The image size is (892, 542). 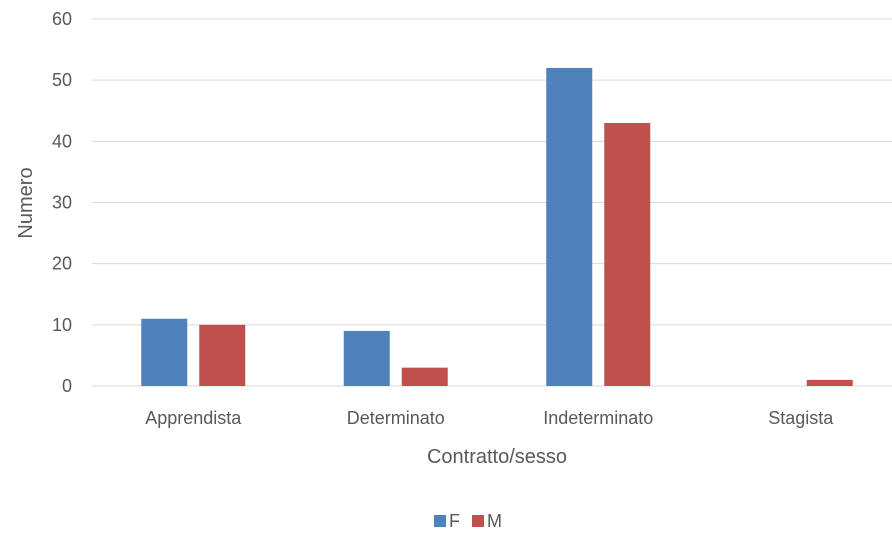 What do you see at coordinates (494, 521) in the screenshot?
I see `legend-label-m: M` at bounding box center [494, 521].